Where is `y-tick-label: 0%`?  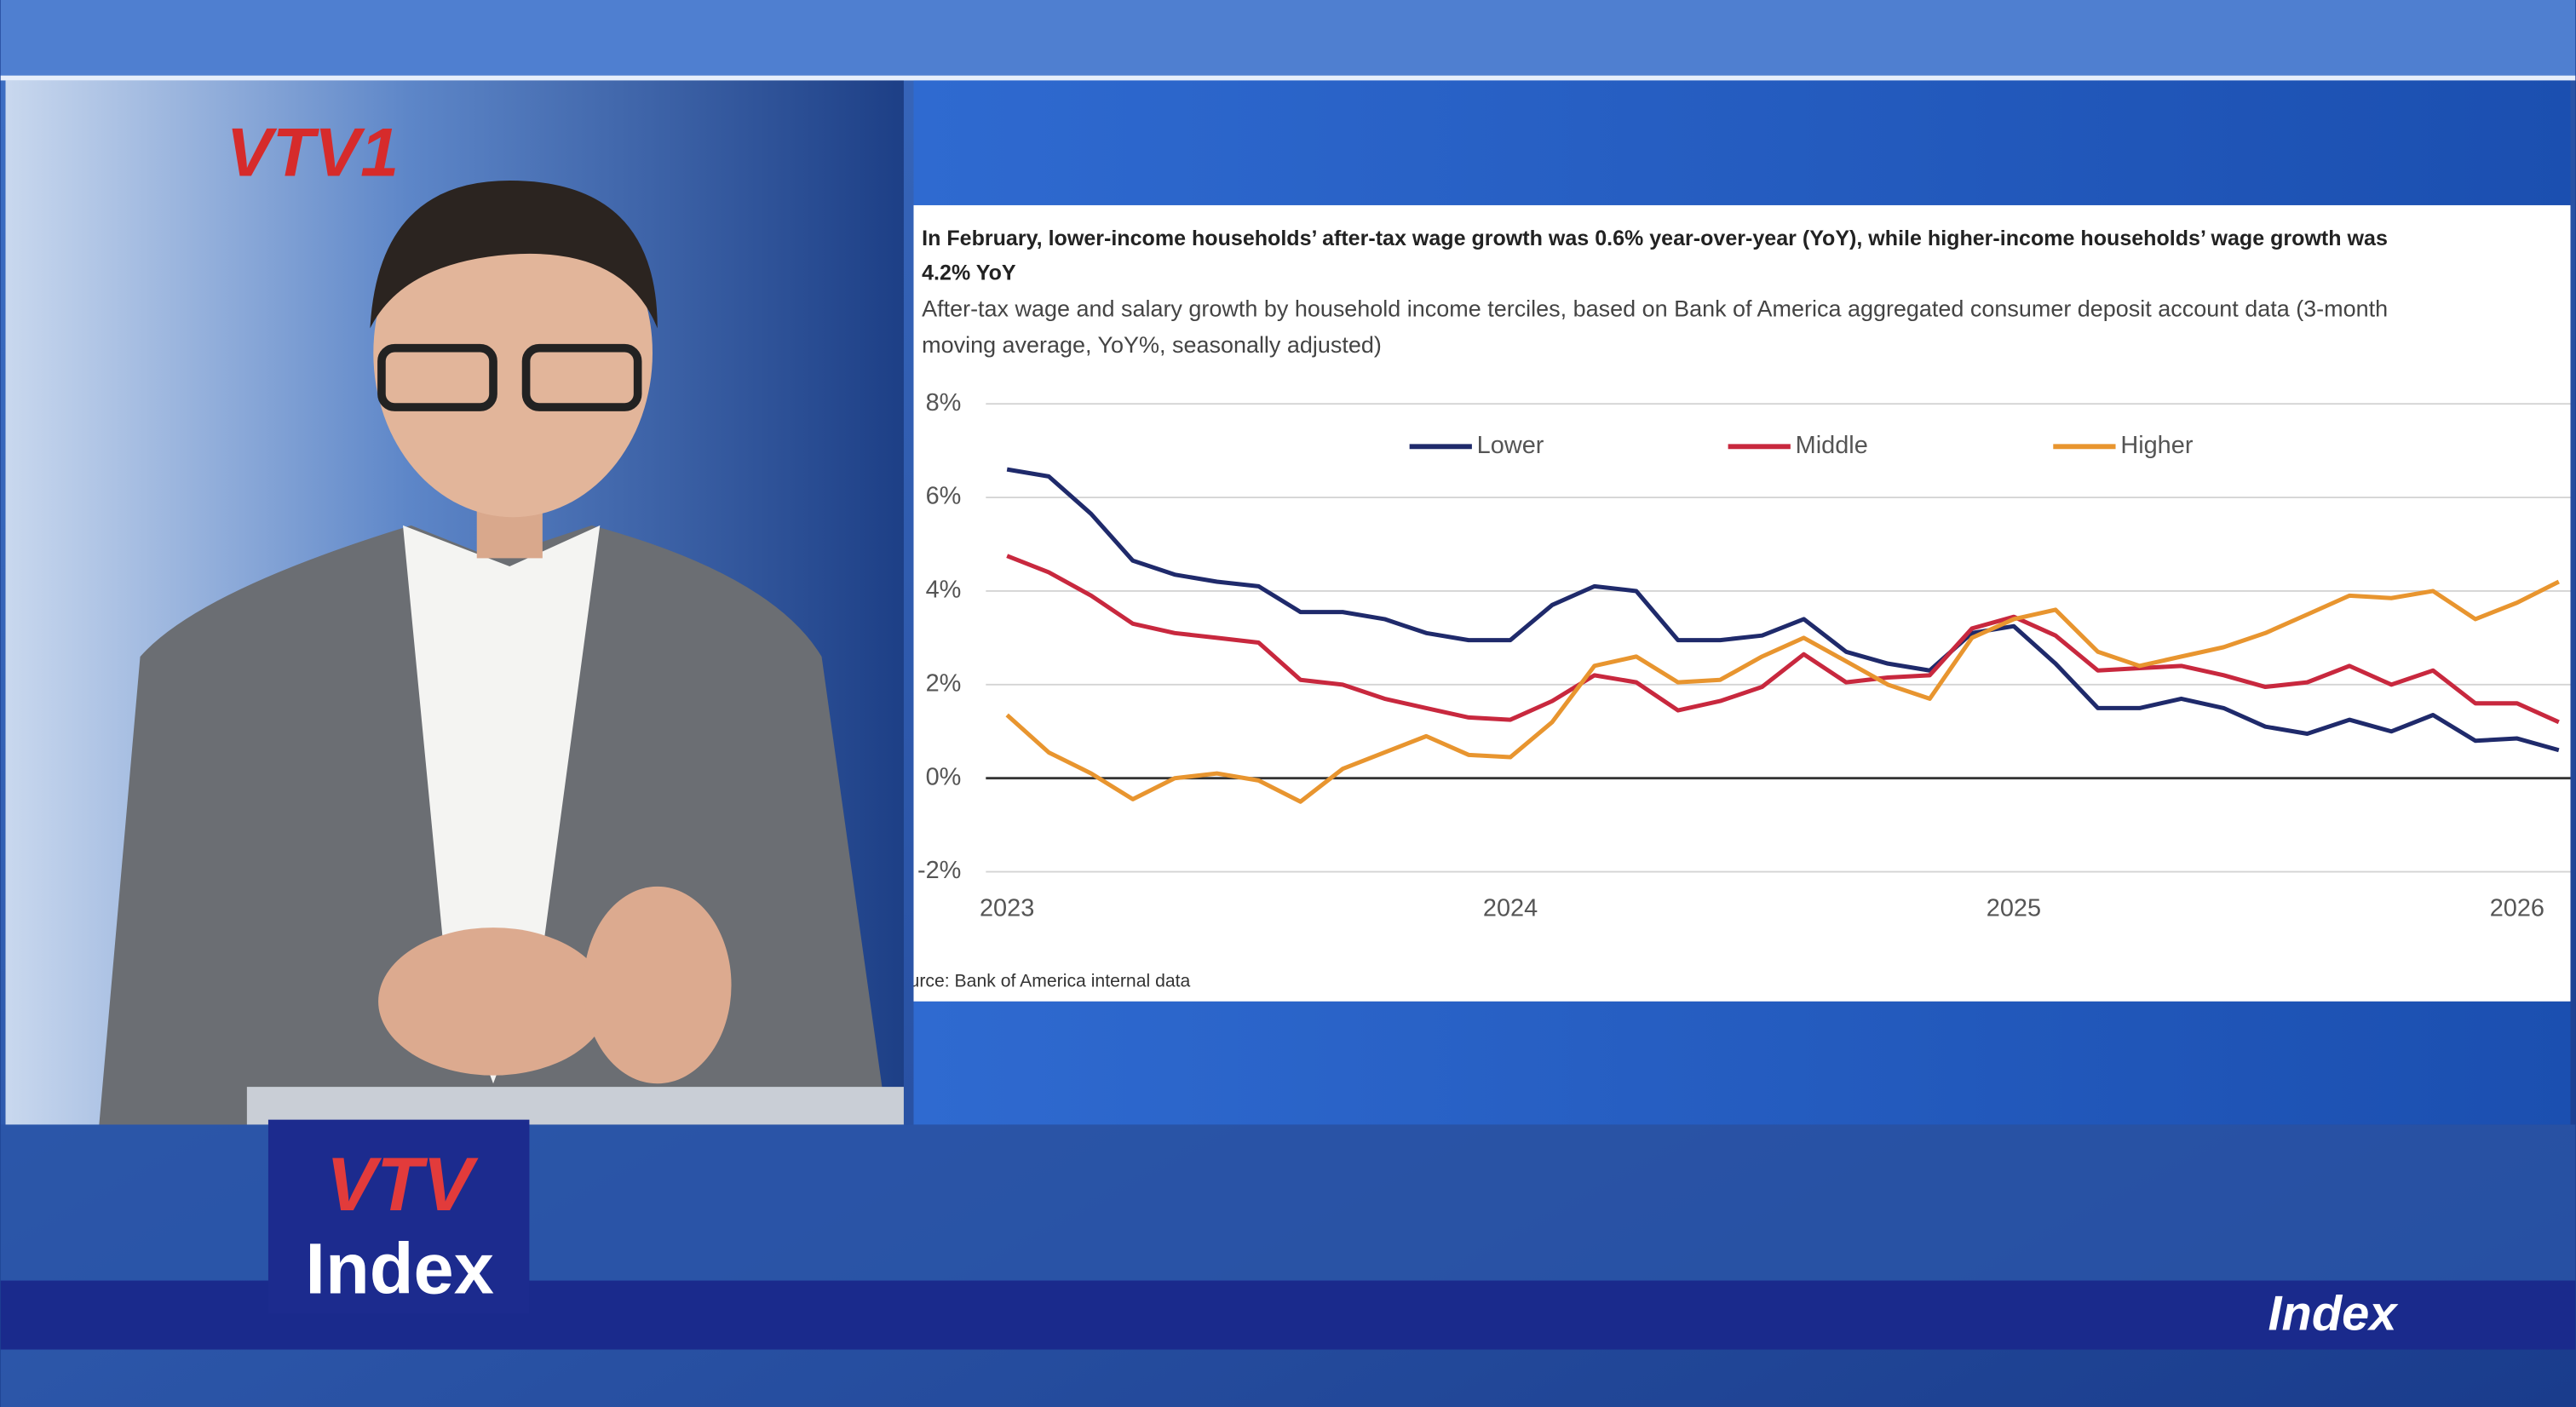 y-tick-label: 0% is located at coordinates (944, 776).